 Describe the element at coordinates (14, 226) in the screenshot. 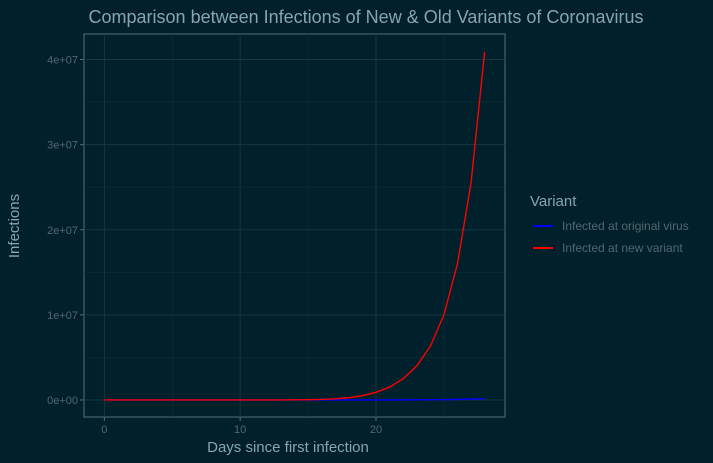

I see `y-axis-title: Infections` at that location.